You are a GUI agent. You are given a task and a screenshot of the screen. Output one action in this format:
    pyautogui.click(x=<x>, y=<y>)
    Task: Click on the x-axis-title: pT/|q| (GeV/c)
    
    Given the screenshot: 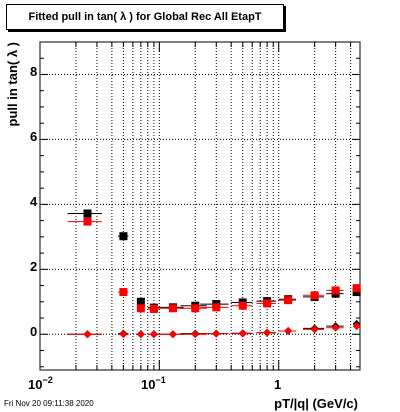 What is the action you would take?
    pyautogui.click(x=316, y=403)
    